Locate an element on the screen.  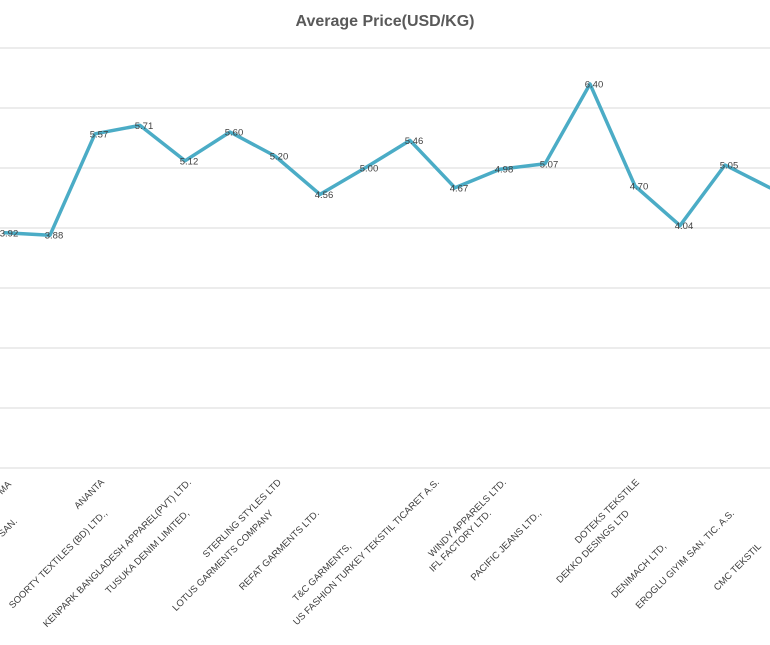
data-label: 5.07 is located at coordinates (549, 164).